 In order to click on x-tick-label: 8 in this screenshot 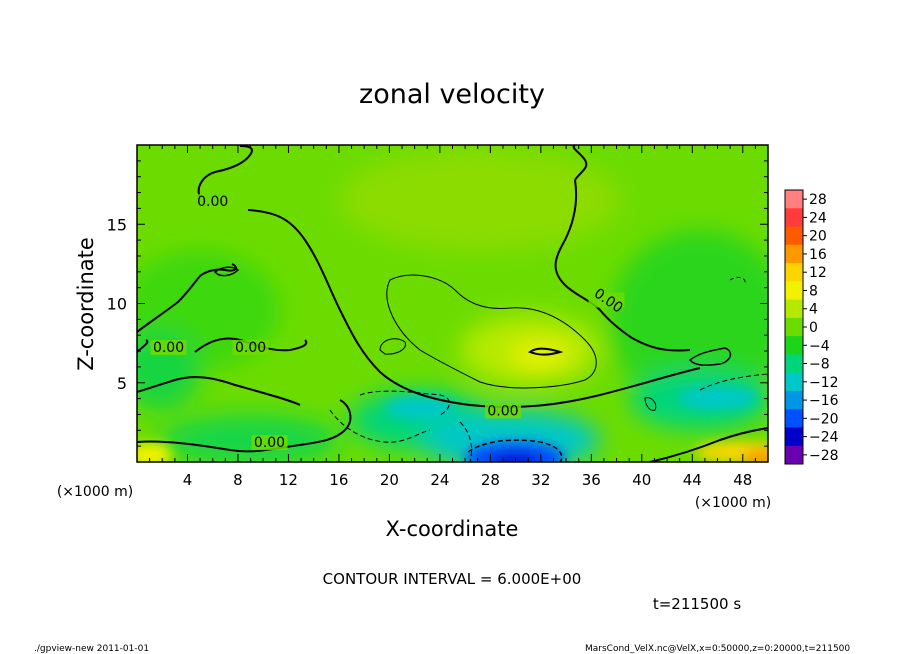, I will do `click(238, 480)`.